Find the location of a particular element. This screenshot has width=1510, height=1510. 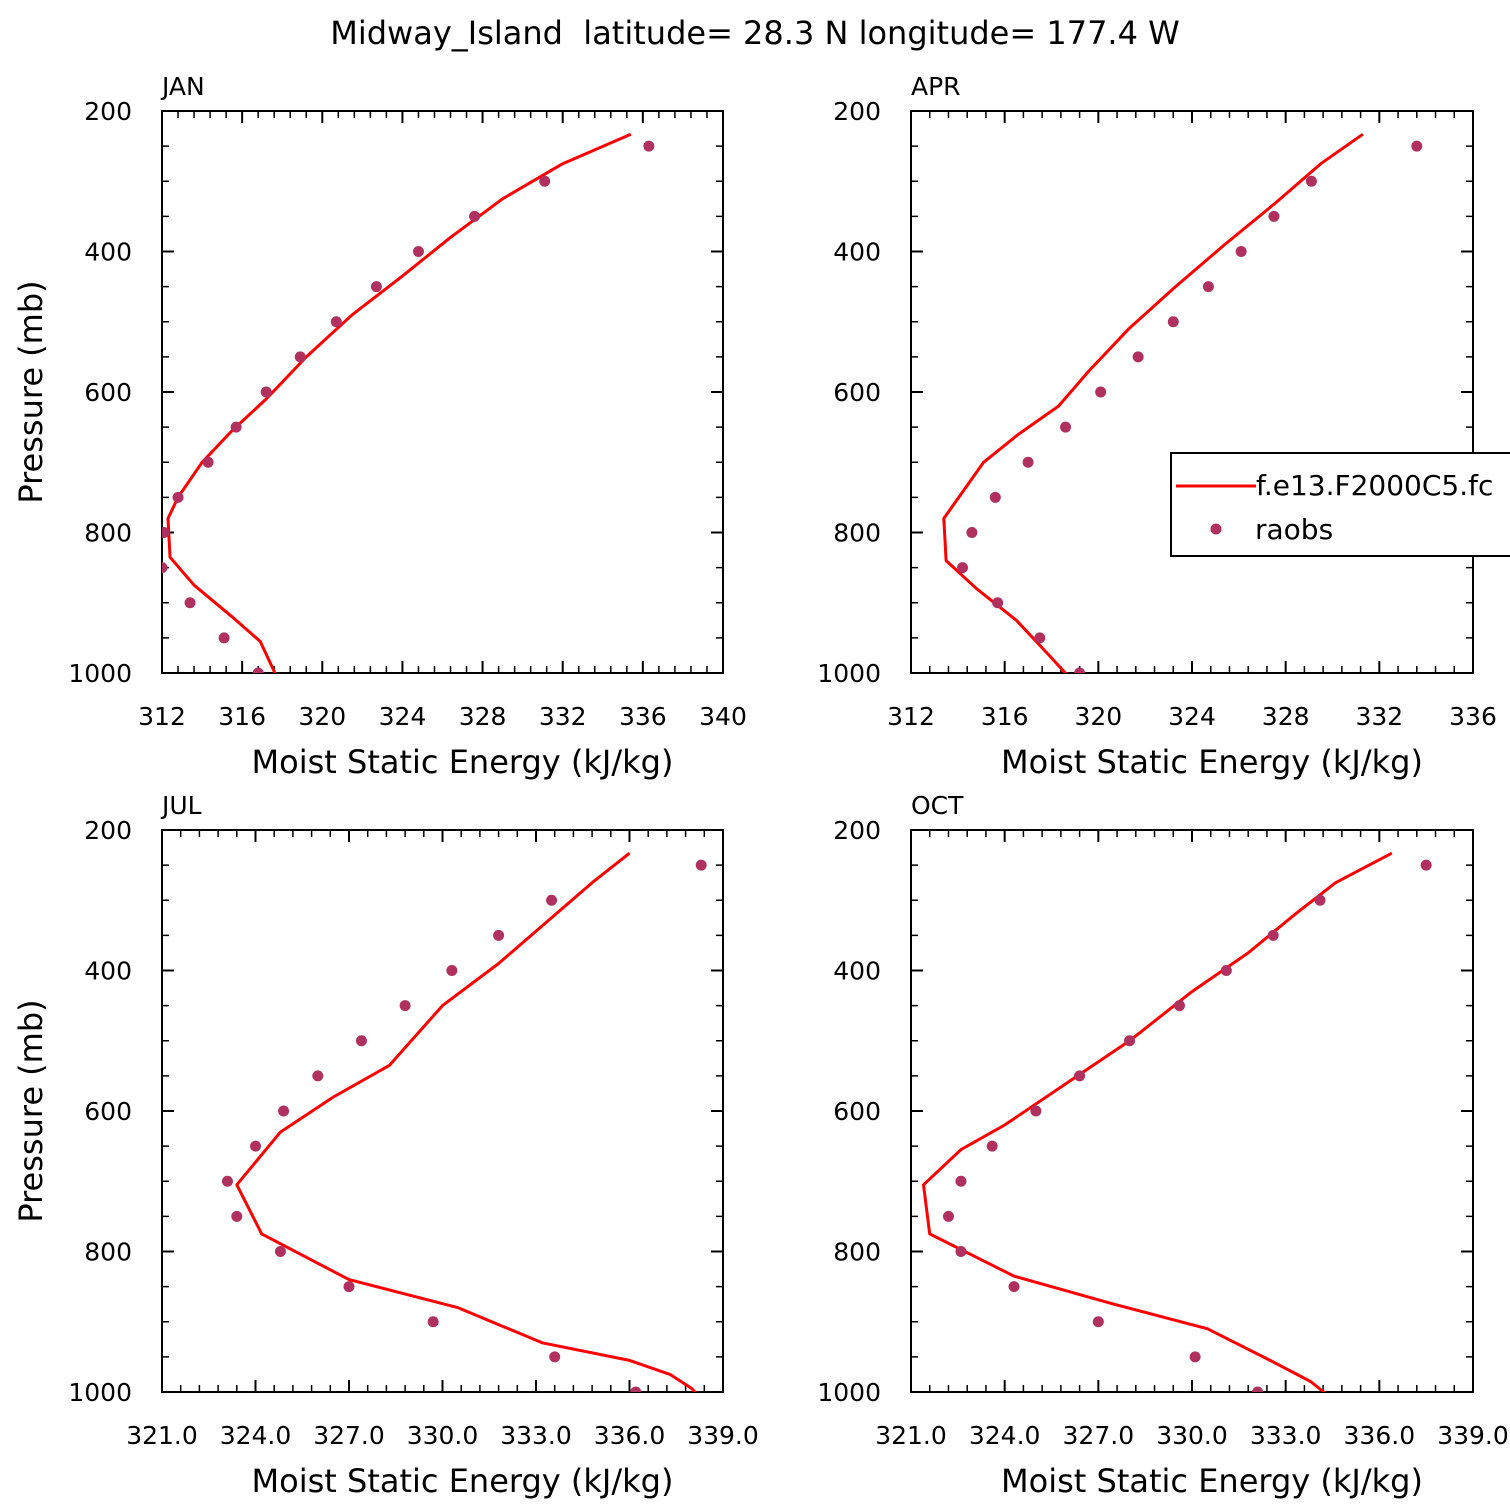

legend: f.e13.F2000C5.fc raobs is located at coordinates (1340, 504).